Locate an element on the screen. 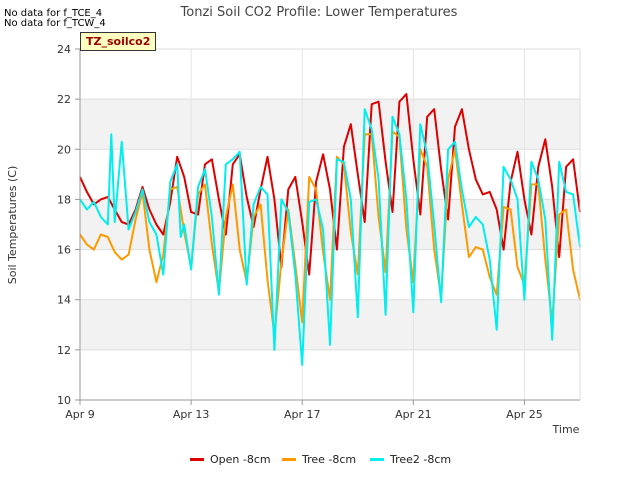 The height and width of the screenshot is (480, 640). no-data-note-tcw: No data for f_TCW_4 is located at coordinates (55, 23).